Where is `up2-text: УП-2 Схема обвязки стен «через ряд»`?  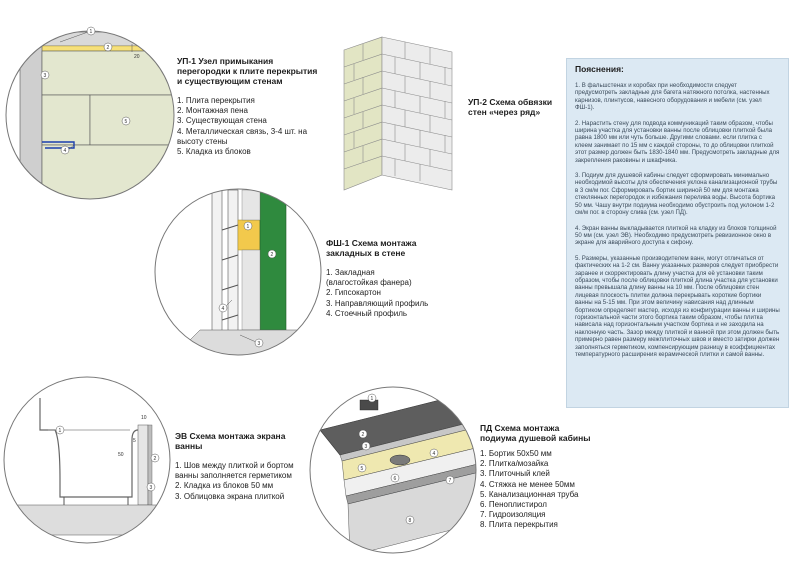
up2-text: УП-2 Схема обвязки стен «через ряд» is located at coordinates (510, 107).